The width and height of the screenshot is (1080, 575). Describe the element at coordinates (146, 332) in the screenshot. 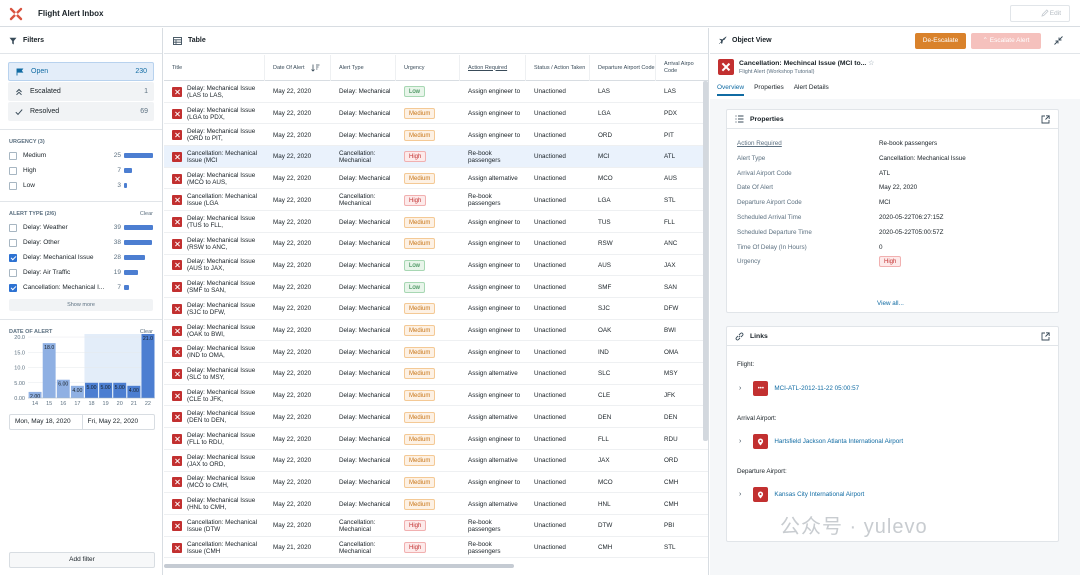

I see `date-clear-link: Clear` at that location.